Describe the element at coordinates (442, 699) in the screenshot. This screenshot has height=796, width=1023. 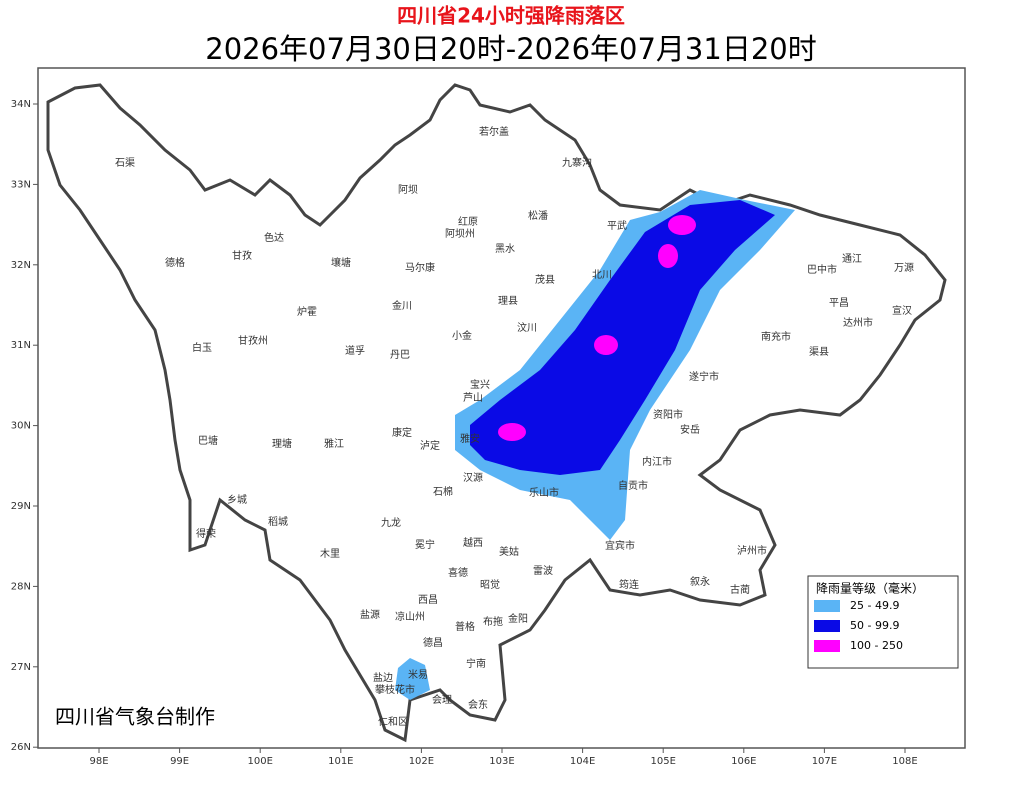
I see `place-label: 会理` at that location.